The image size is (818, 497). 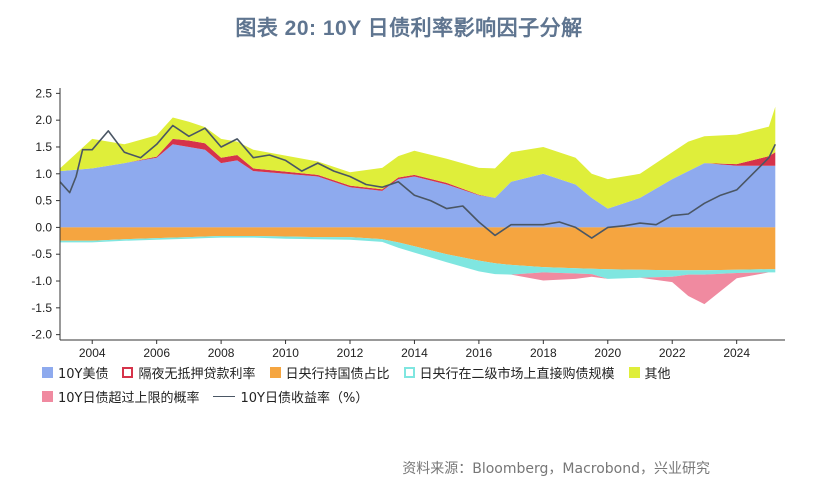 I want to click on x-tick-label: 2020, so click(x=607, y=353).